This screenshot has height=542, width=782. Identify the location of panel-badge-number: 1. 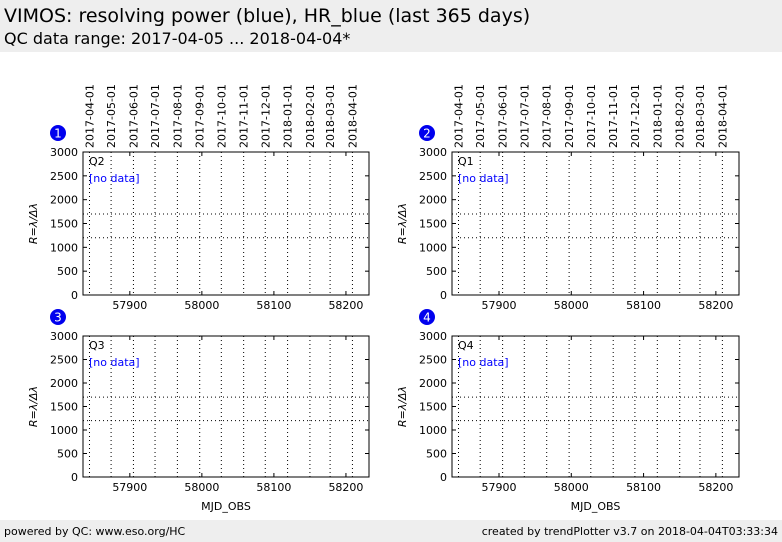
(58, 134).